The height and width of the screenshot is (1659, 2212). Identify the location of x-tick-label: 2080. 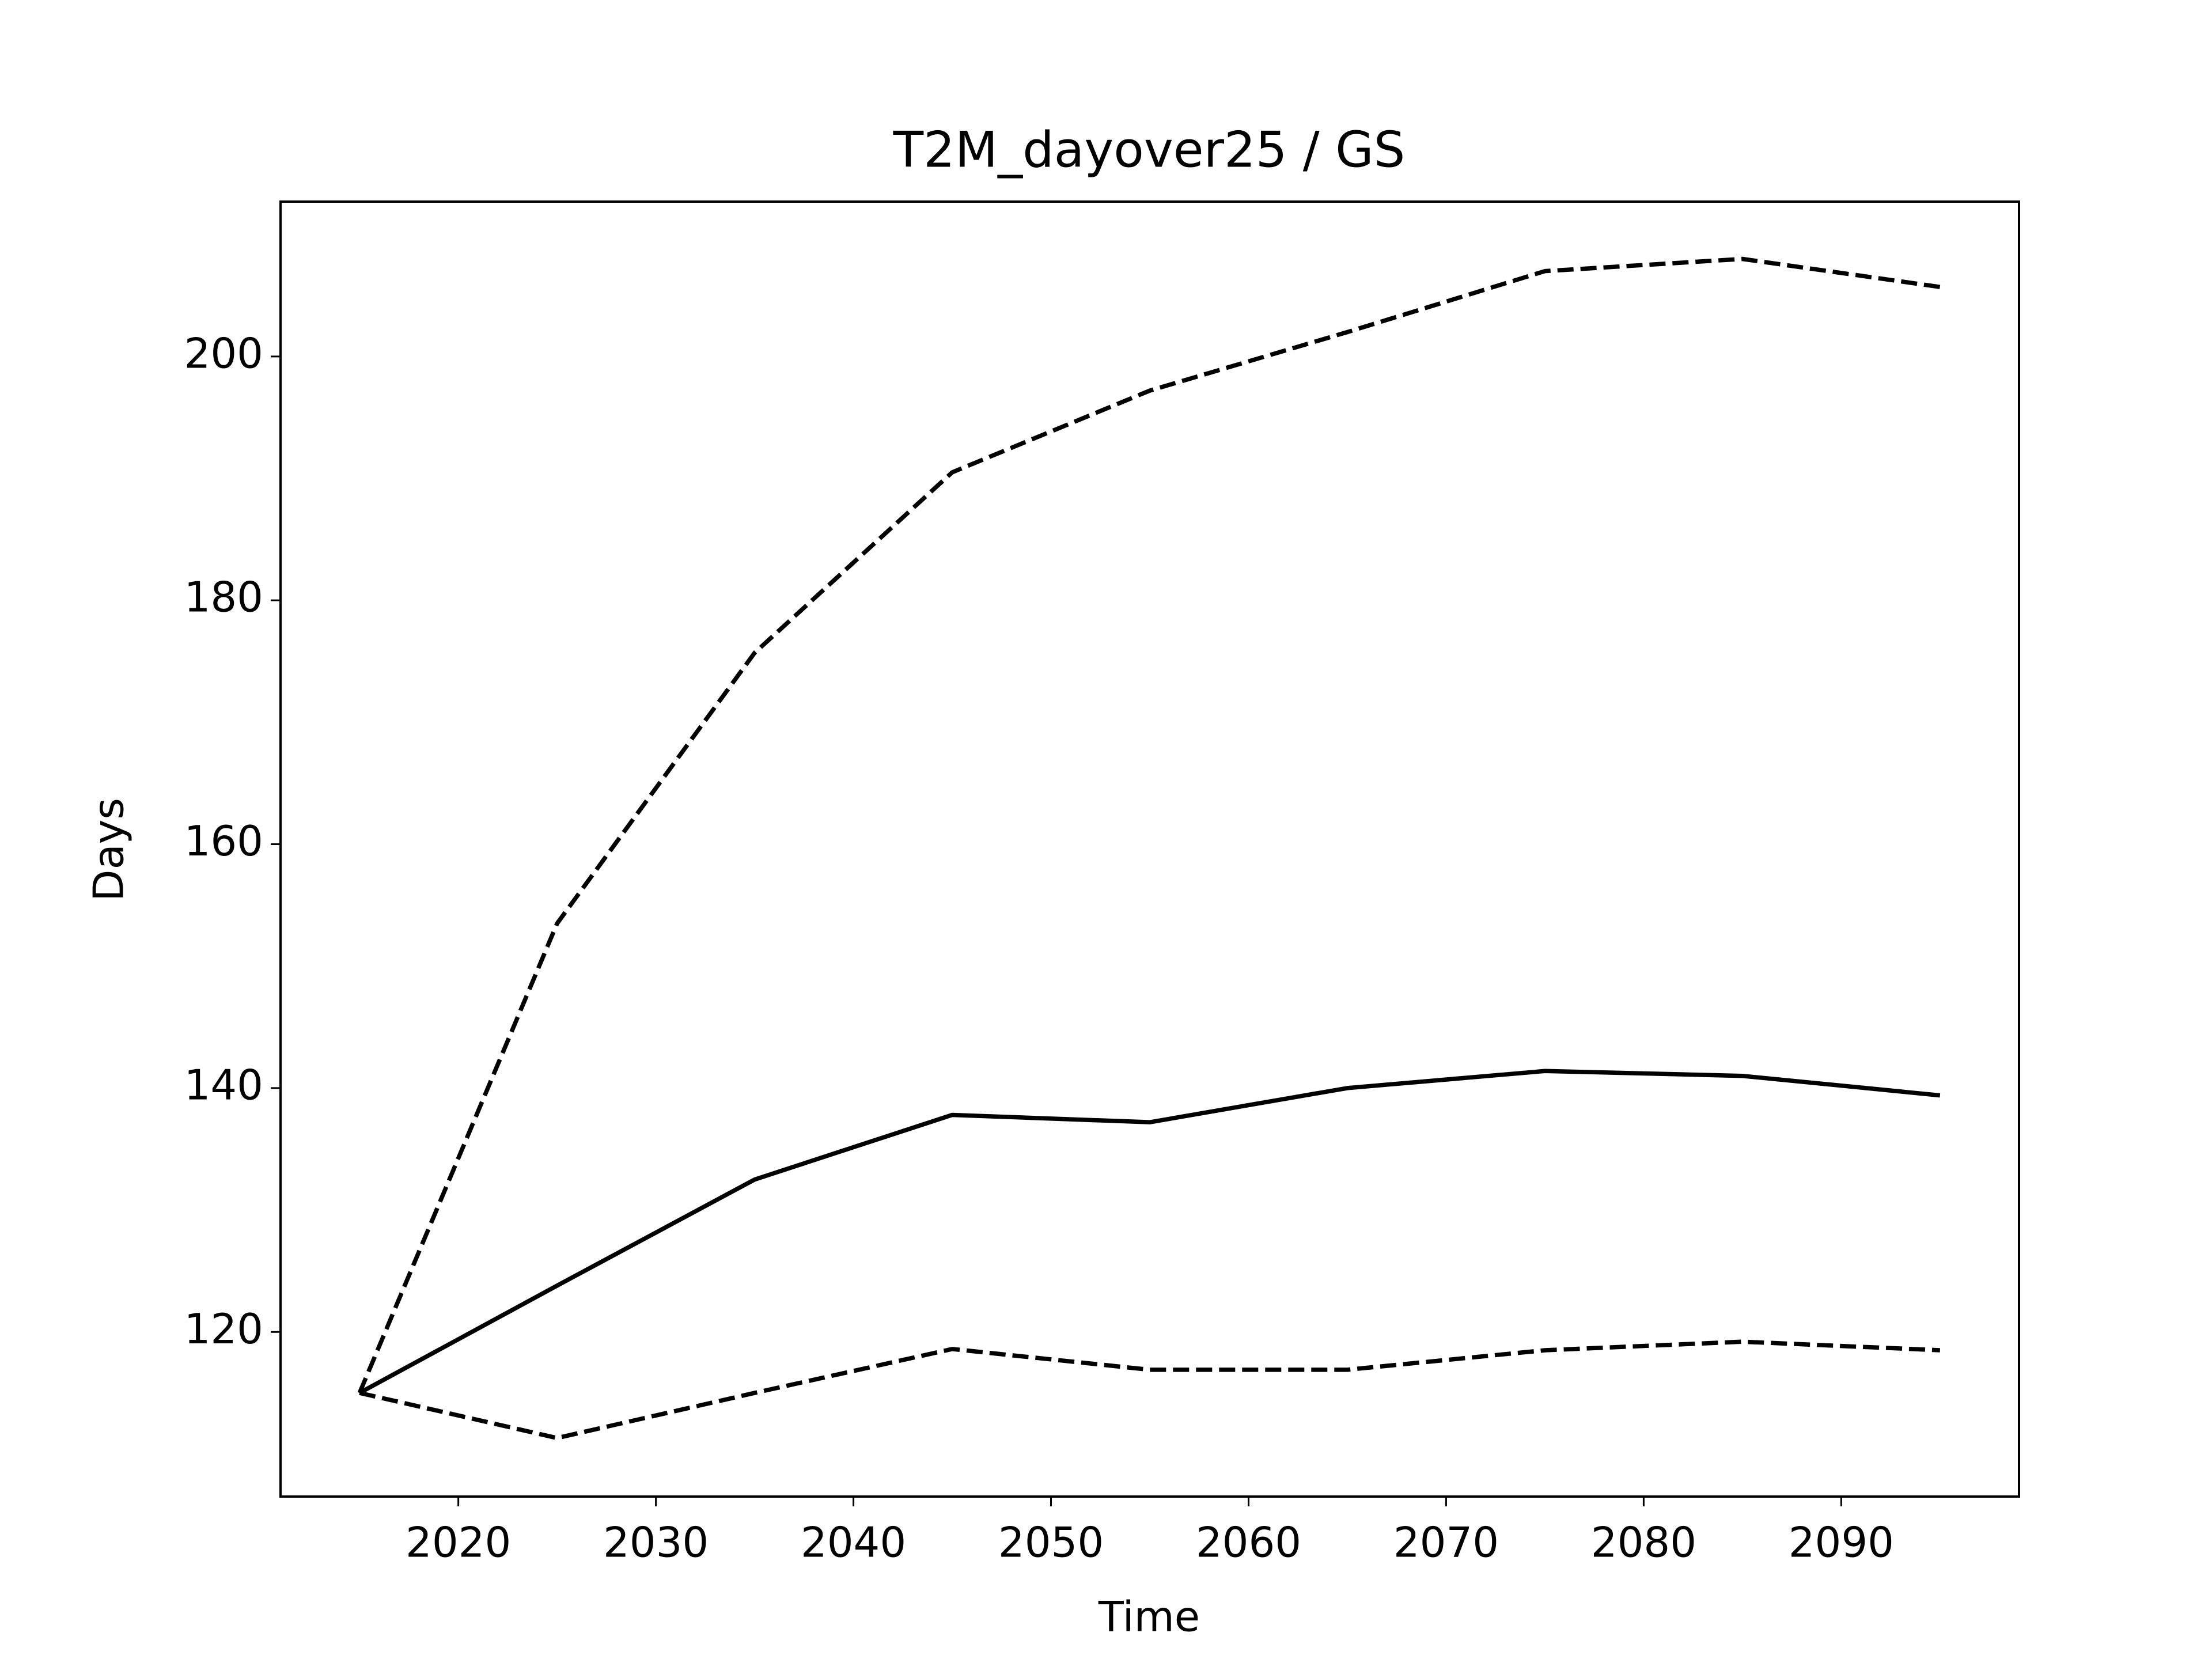
(1643, 1542).